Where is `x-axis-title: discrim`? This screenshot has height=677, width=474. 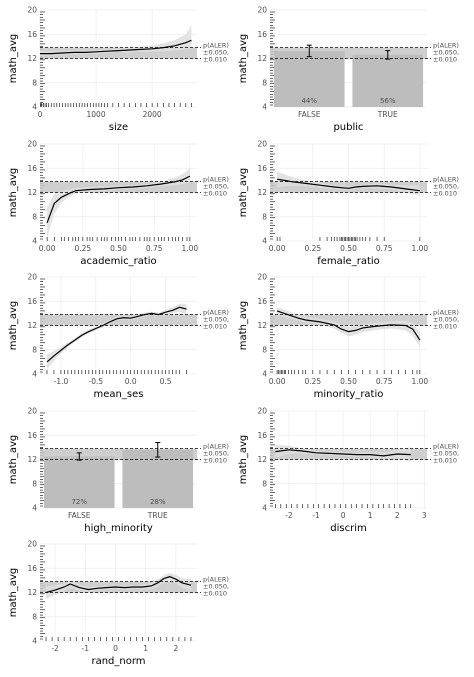
x-axis-title: discrim is located at coordinates (348, 528).